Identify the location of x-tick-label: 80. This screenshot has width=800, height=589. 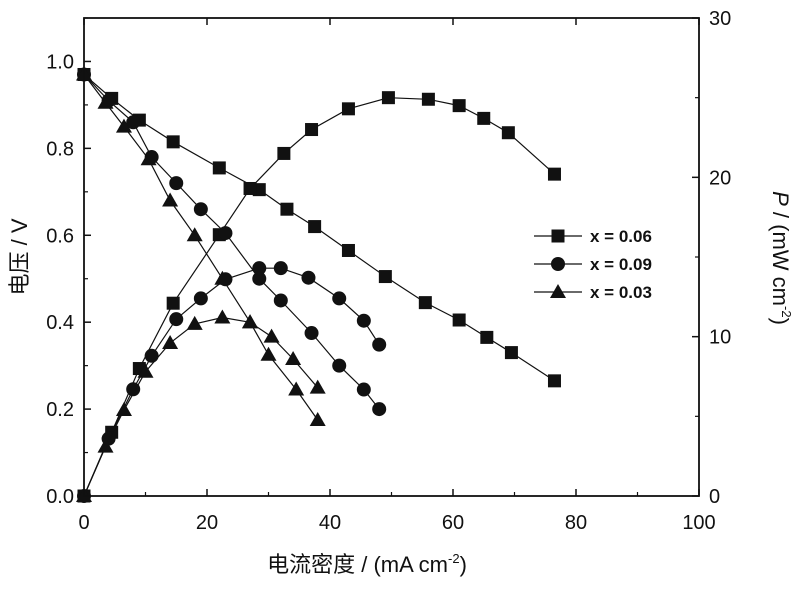
(576, 523).